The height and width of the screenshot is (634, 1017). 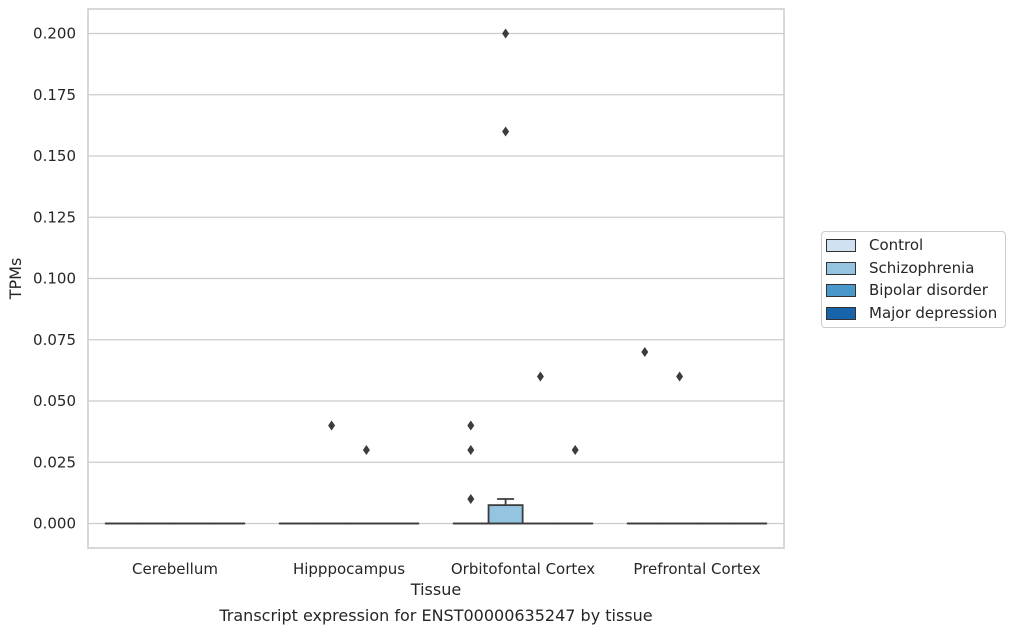 What do you see at coordinates (933, 313) in the screenshot?
I see `legend-label-major-depression: Major depression` at bounding box center [933, 313].